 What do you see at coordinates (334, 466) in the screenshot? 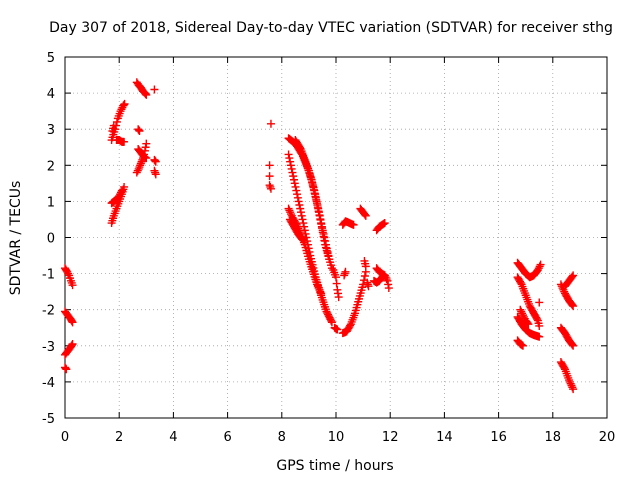
I see `x-axis-label: GPS time / hours` at bounding box center [334, 466].